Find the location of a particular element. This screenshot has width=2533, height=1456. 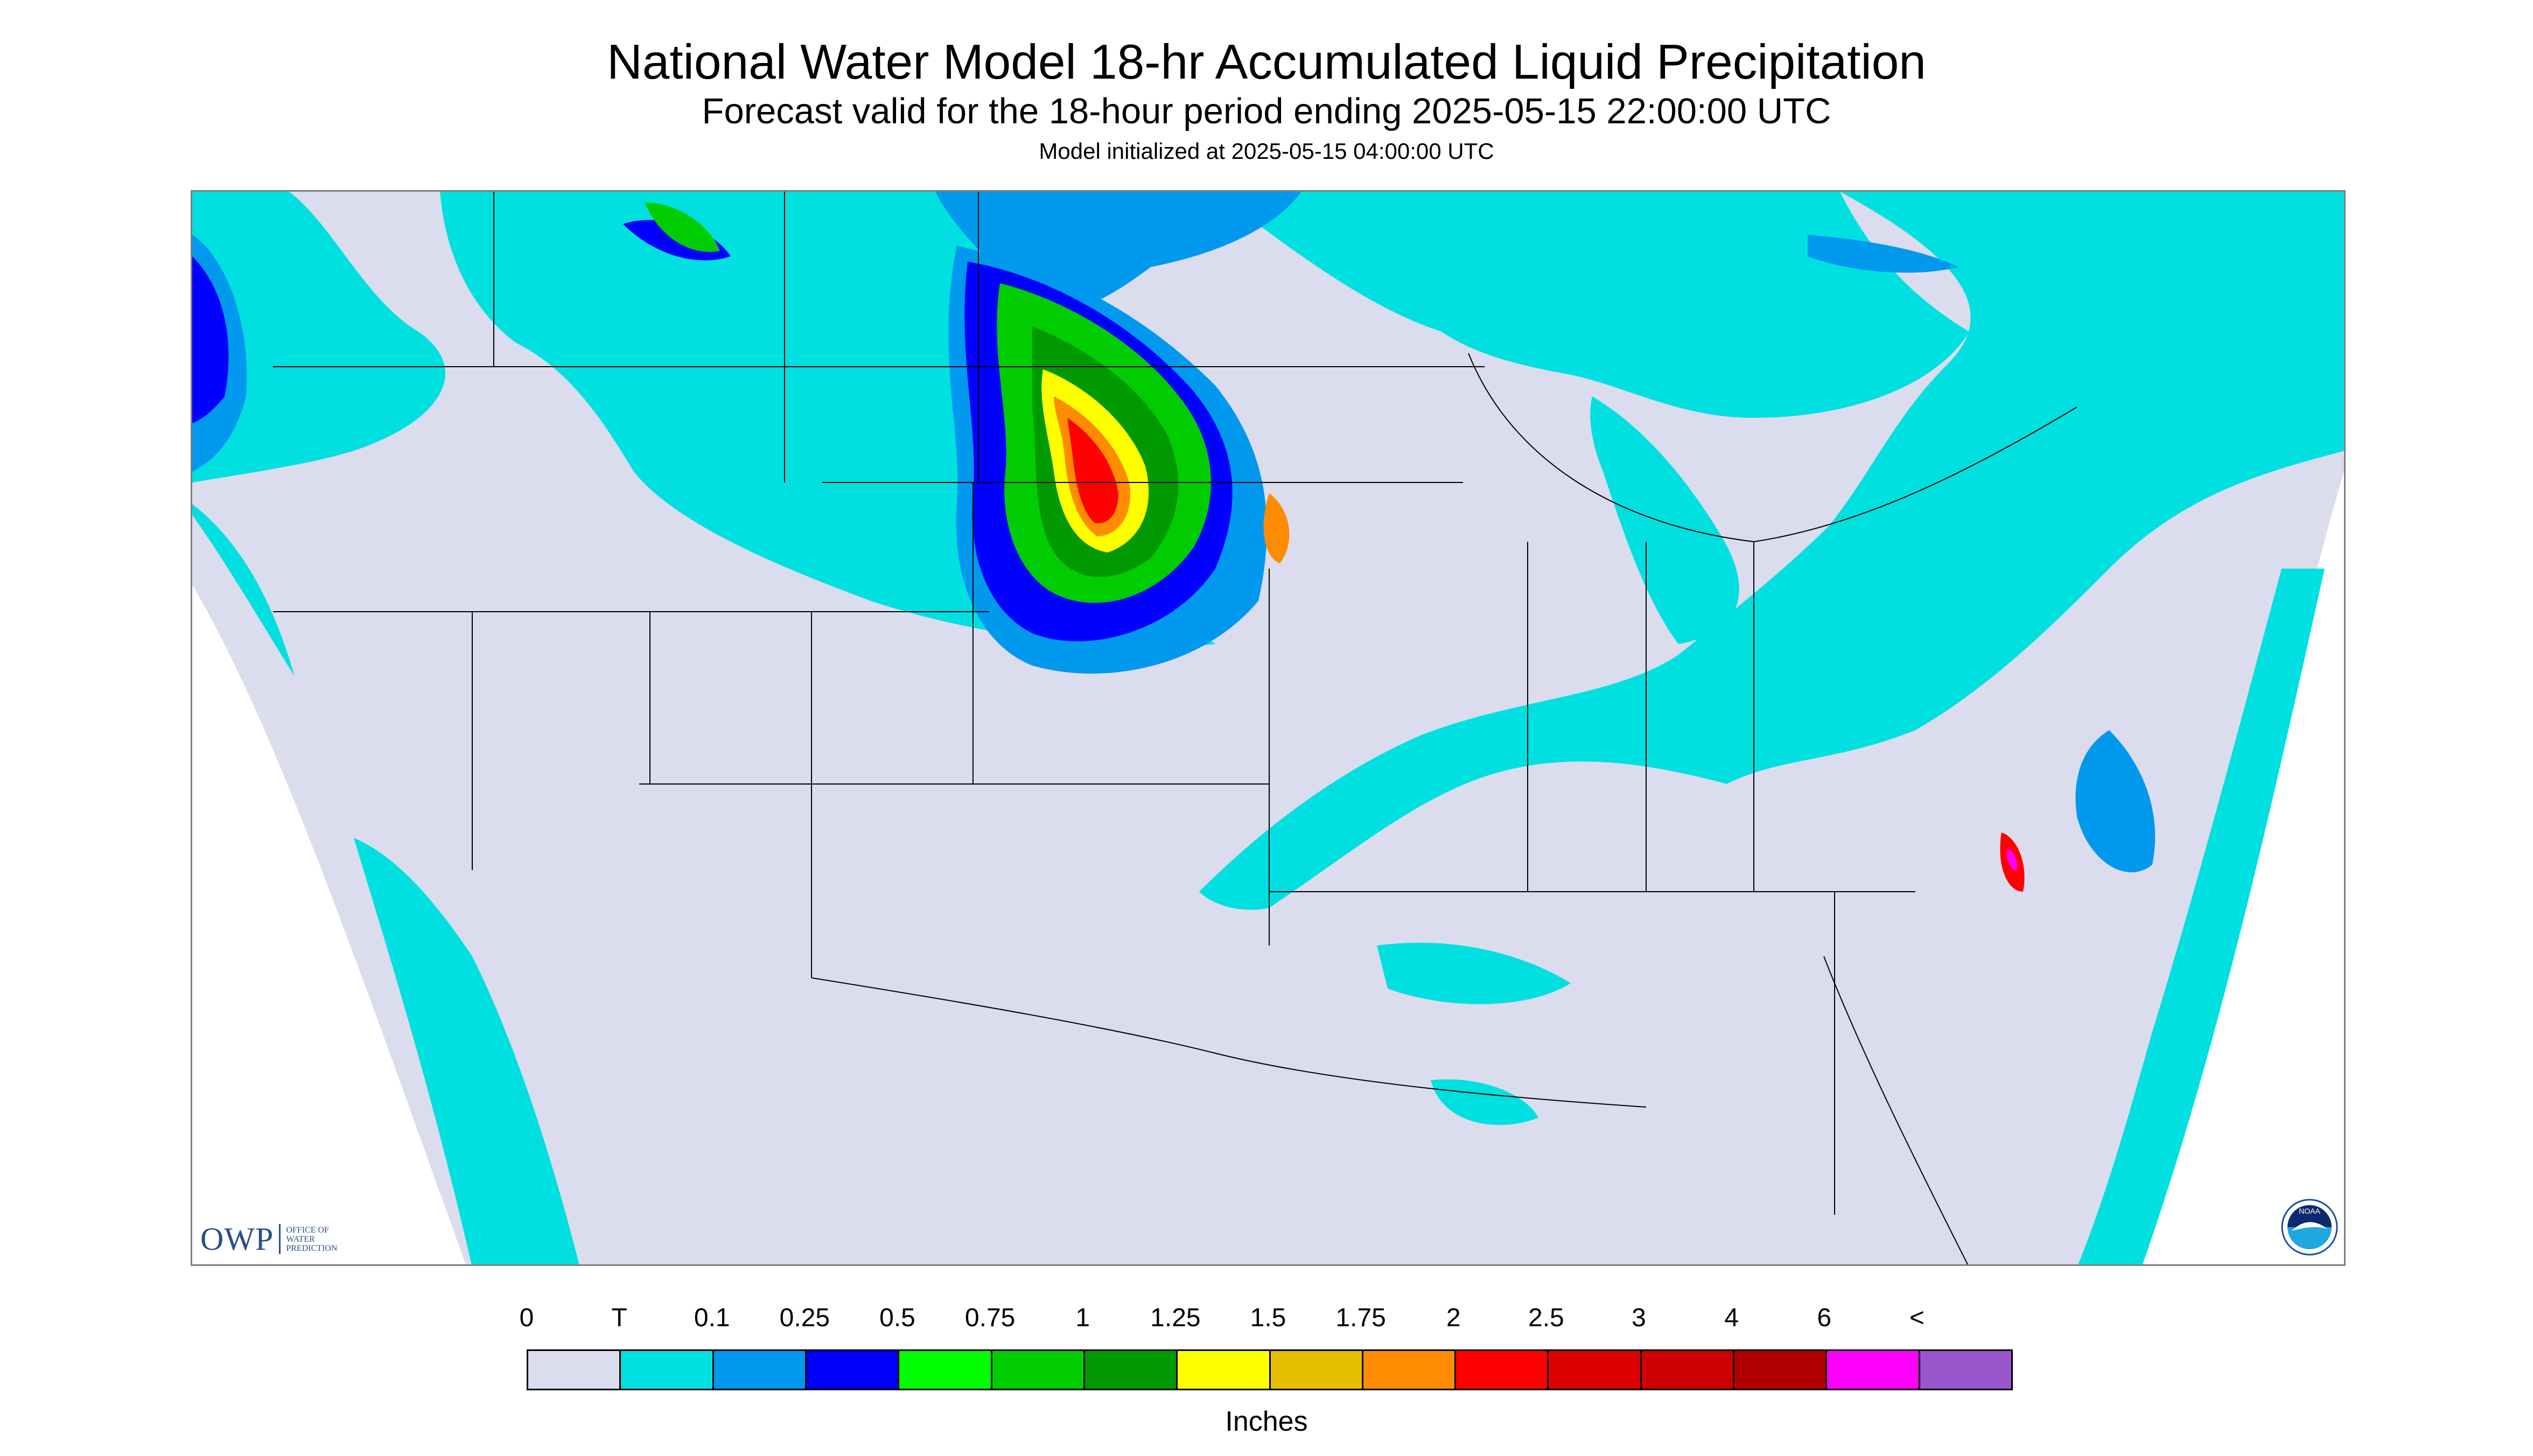

legend-tick-label: 0.75 is located at coordinates (990, 1318).